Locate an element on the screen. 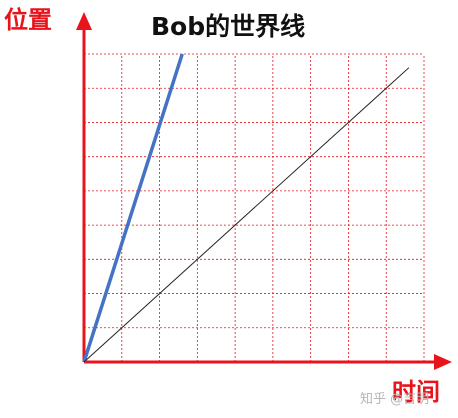  x-axis-label: 时间 is located at coordinates (416, 392).